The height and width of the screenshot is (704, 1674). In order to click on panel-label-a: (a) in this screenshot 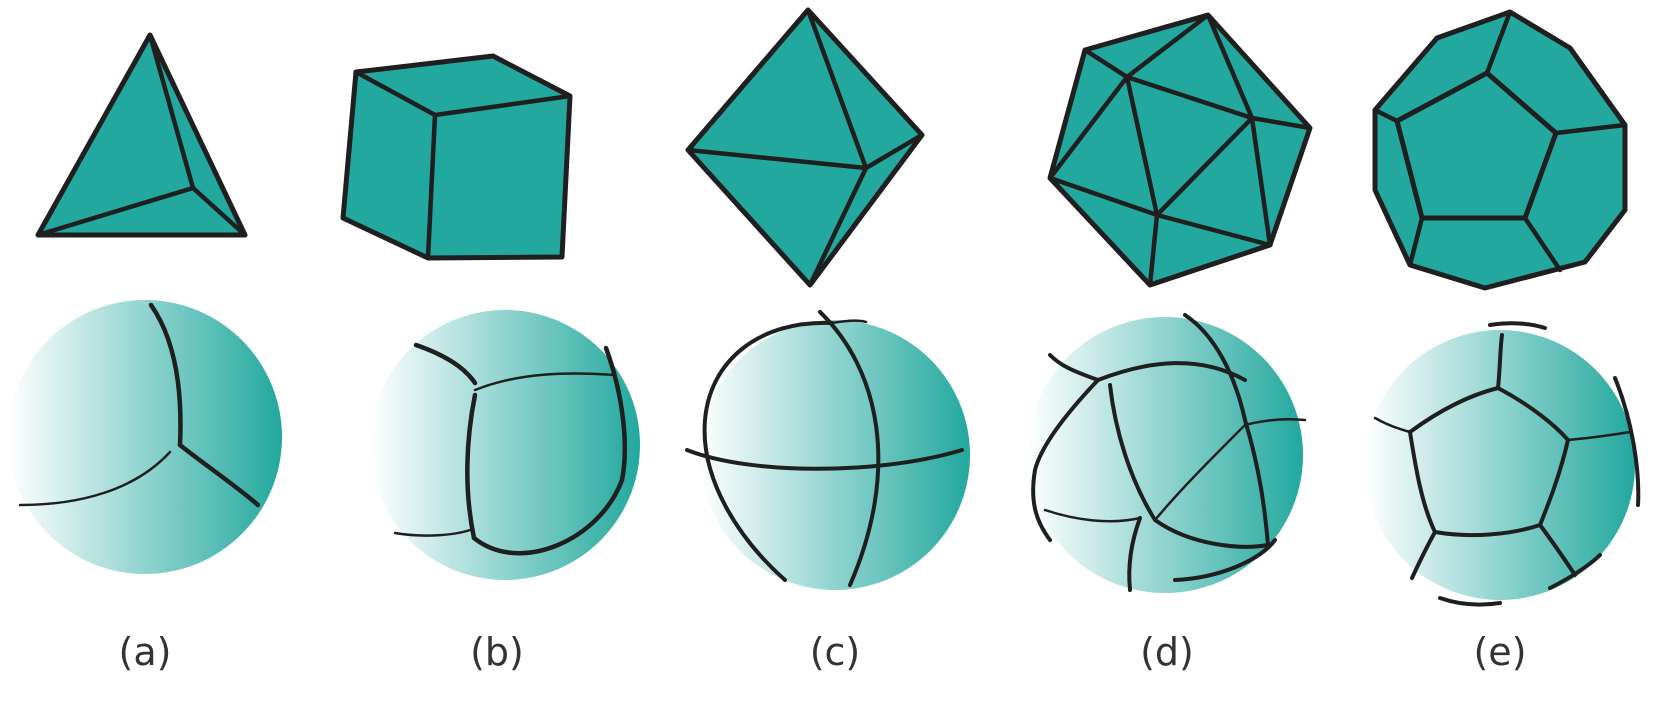, I will do `click(145, 652)`.